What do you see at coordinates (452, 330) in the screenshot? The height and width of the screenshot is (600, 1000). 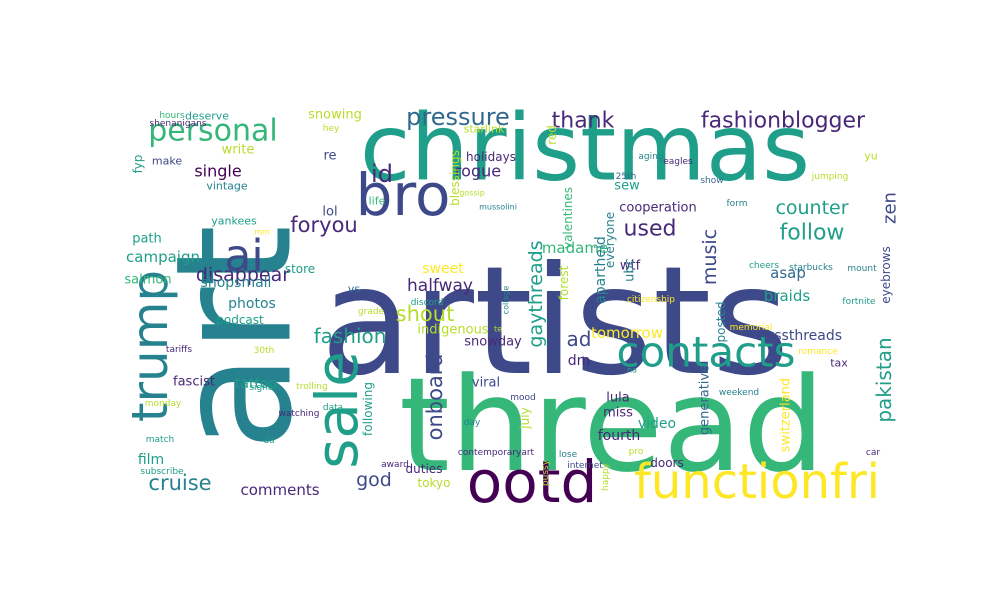 I see `cloud-word: indigenous` at bounding box center [452, 330].